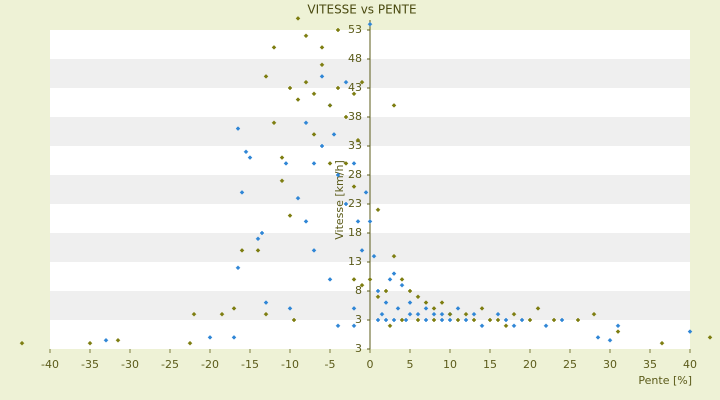  I want to click on x-tick-label: 25, so click(570, 364).